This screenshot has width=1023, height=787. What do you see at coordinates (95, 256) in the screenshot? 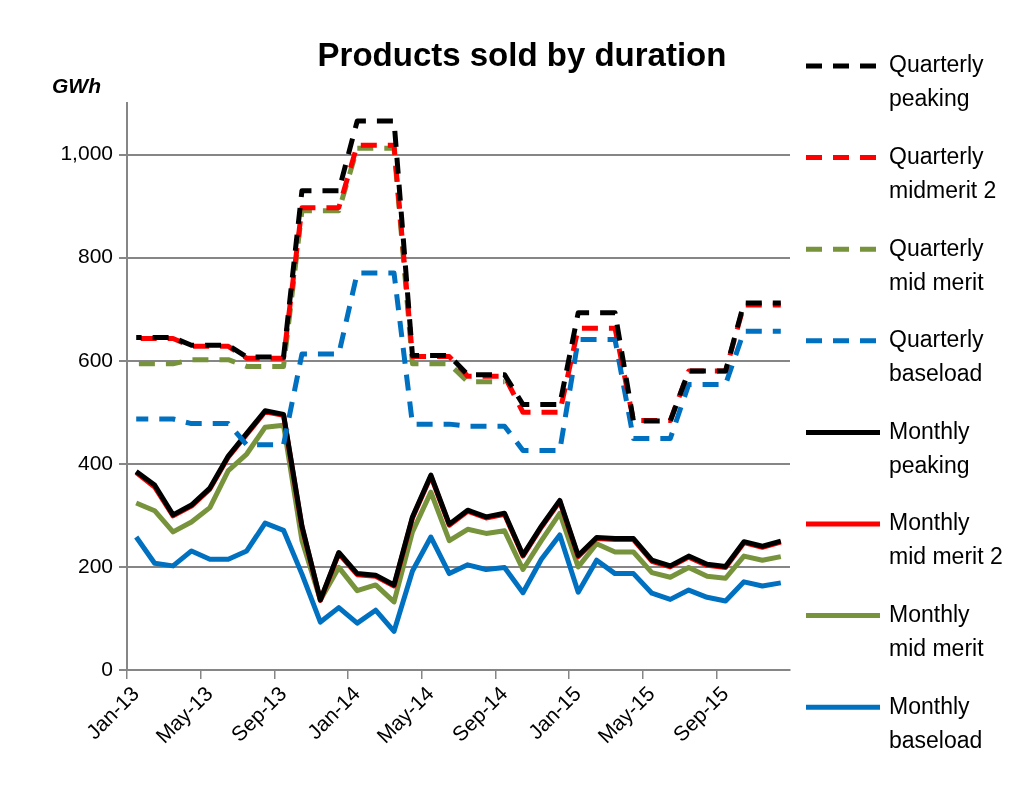
I see `y-tick-label: 800` at bounding box center [95, 256].